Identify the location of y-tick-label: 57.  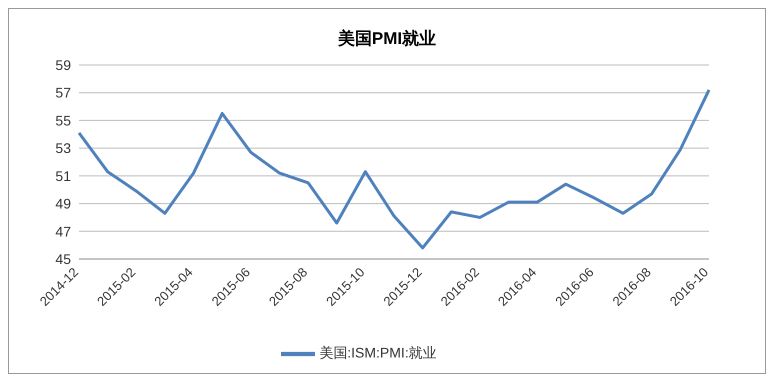
(63, 92).